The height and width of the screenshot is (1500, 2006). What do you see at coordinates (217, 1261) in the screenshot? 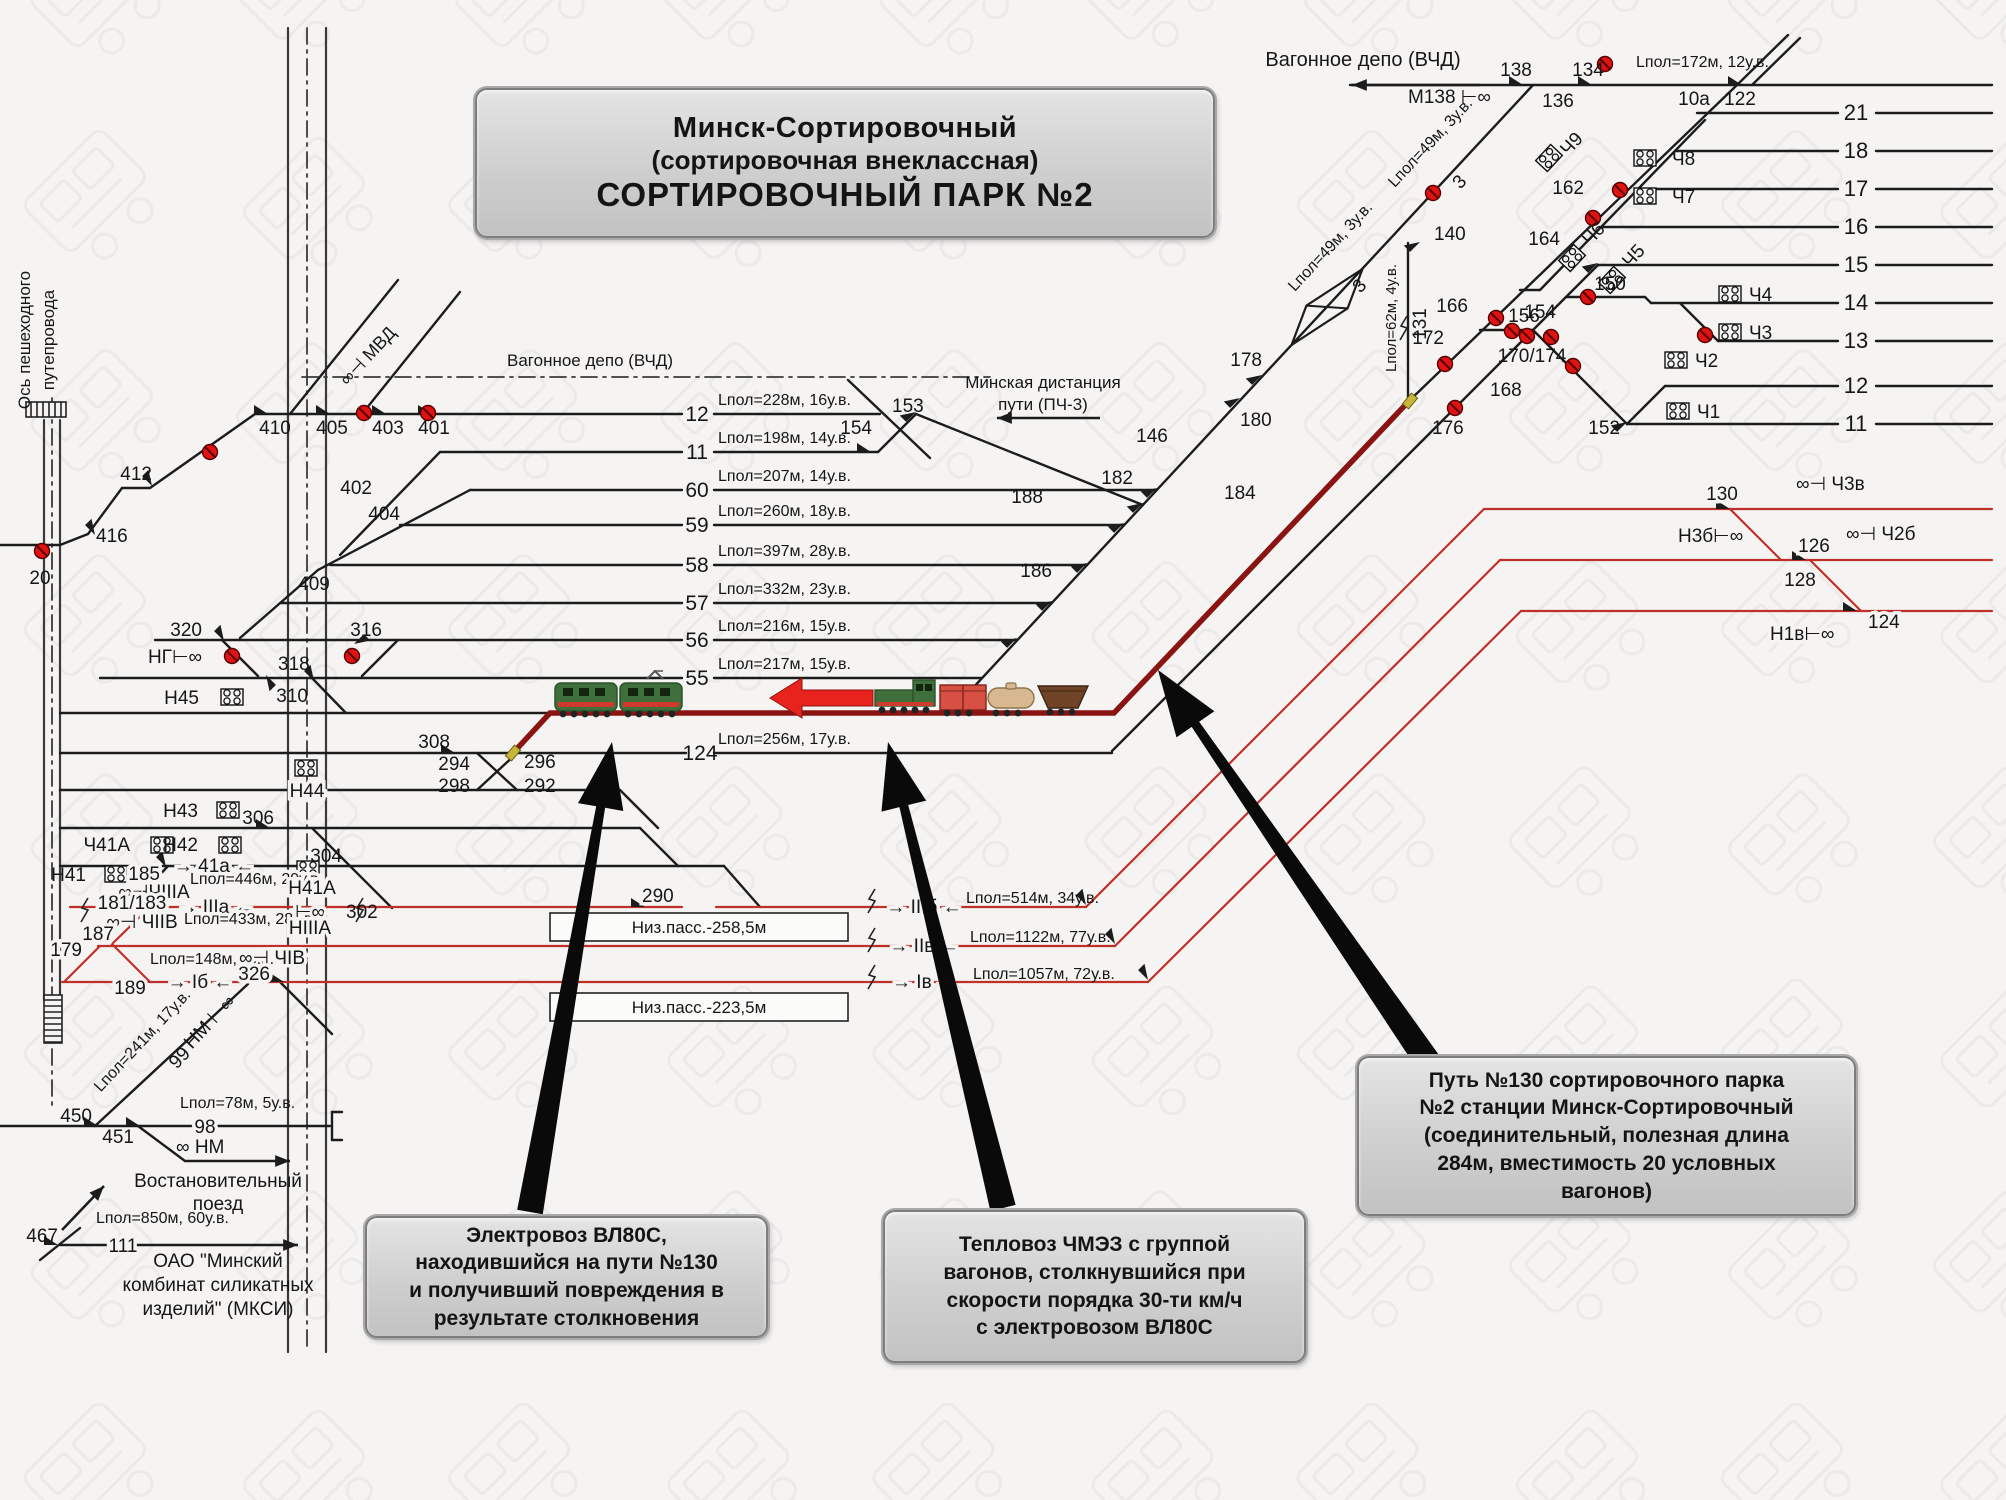
I see `diagram-label: ОАО "Минский` at bounding box center [217, 1261].